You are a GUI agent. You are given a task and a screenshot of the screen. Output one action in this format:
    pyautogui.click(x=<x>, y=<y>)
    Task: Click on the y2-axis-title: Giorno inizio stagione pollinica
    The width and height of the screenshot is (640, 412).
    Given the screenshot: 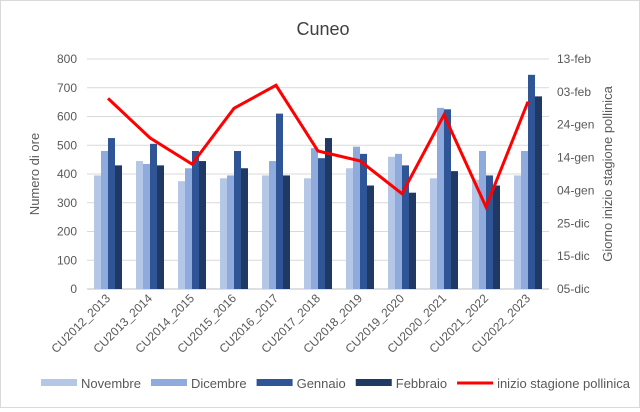 What is the action you would take?
    pyautogui.click(x=607, y=173)
    